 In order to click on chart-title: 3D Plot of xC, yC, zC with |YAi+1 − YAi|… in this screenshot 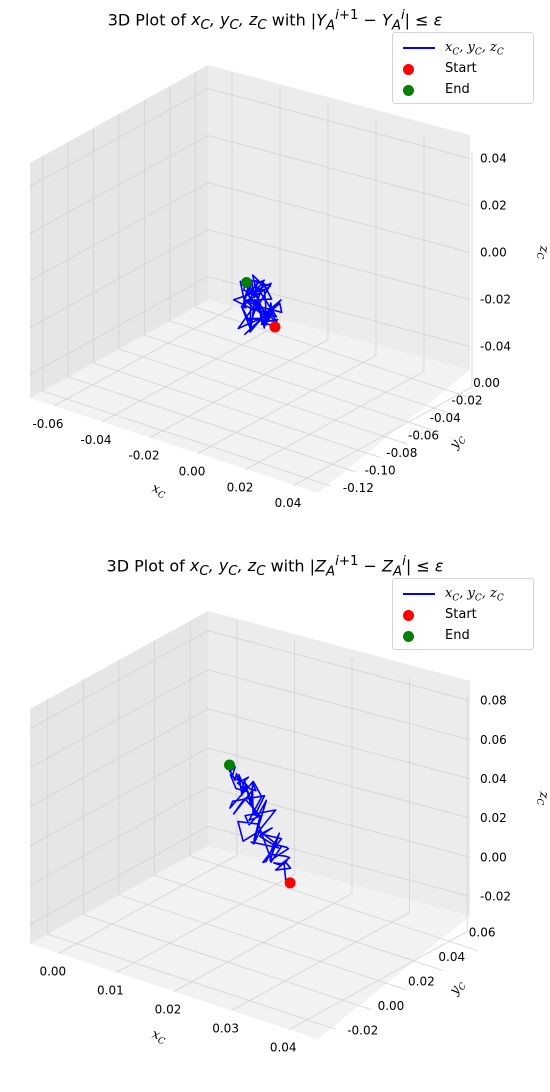, I will do `click(275, 21)`.